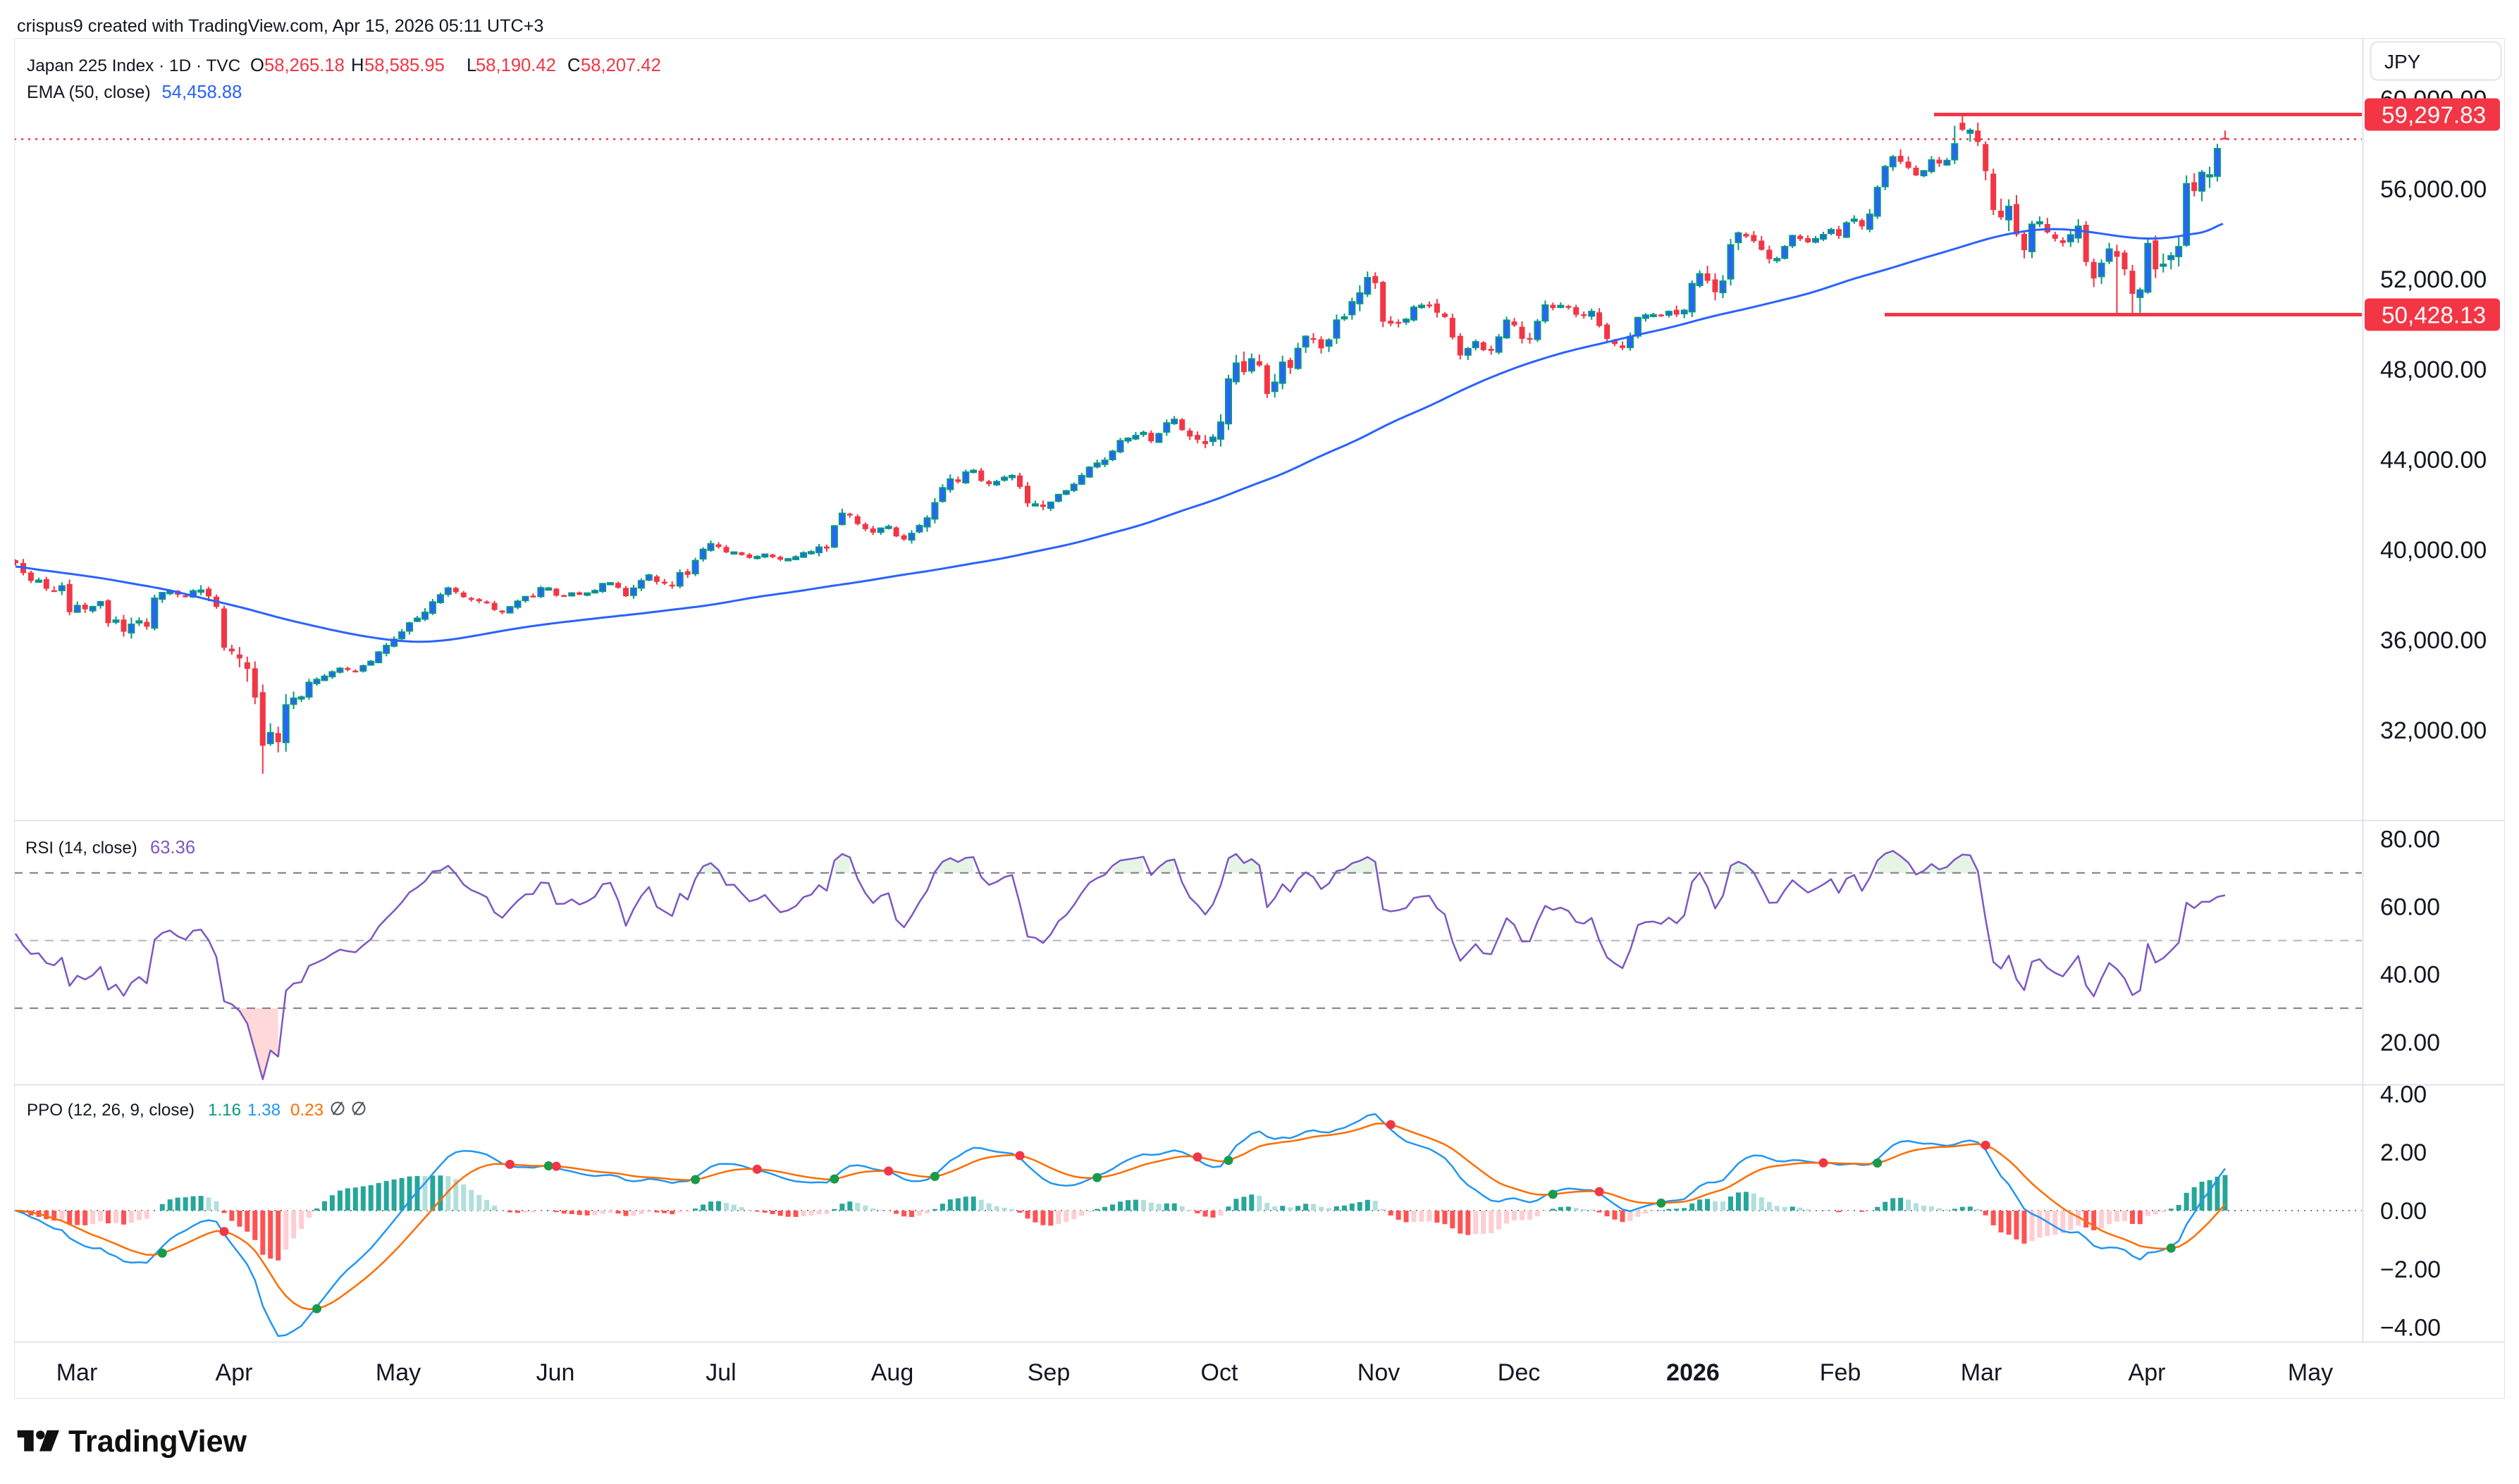 Image resolution: width=2519 pixels, height=1484 pixels. What do you see at coordinates (133, 65) in the screenshot?
I see `svg-text: Japan 225 Index · 1D · TVC` at bounding box center [133, 65].